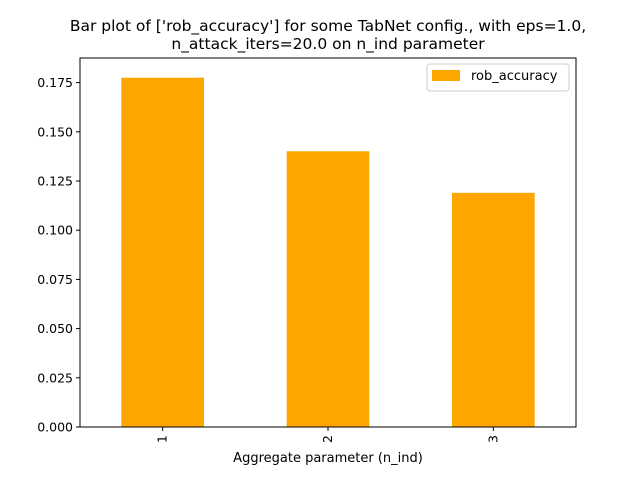 Image resolution: width=640 pixels, height=480 pixels. I want to click on x-tick-label: 2, so click(327, 439).